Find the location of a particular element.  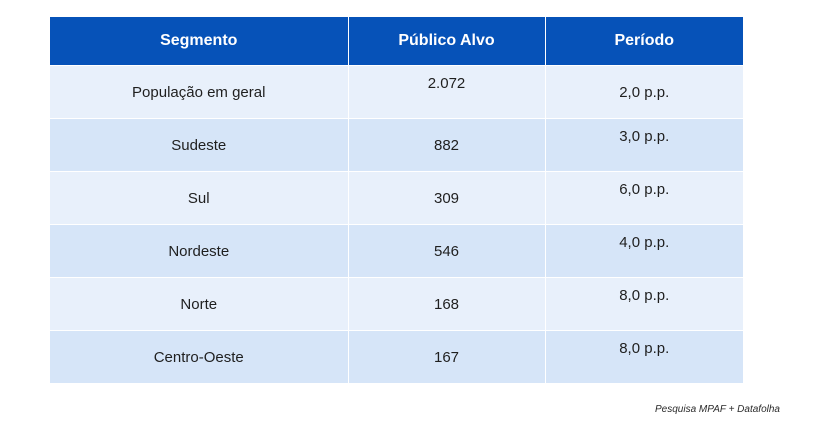

table-row: Centro-Oeste 167 8,0 p.p. is located at coordinates (396, 356).